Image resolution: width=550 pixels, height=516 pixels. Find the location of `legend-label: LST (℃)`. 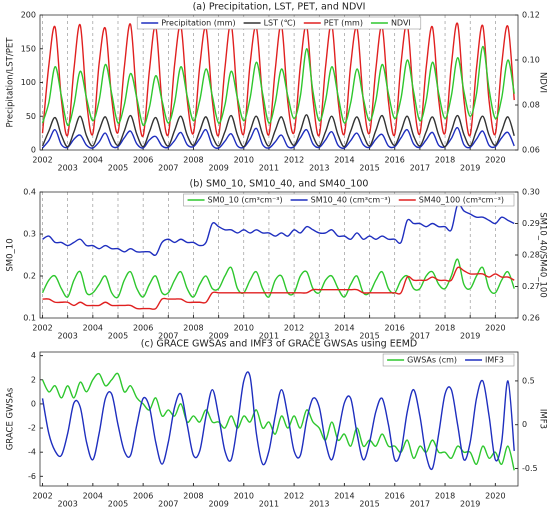

legend-label: LST (℃) is located at coordinates (280, 23).